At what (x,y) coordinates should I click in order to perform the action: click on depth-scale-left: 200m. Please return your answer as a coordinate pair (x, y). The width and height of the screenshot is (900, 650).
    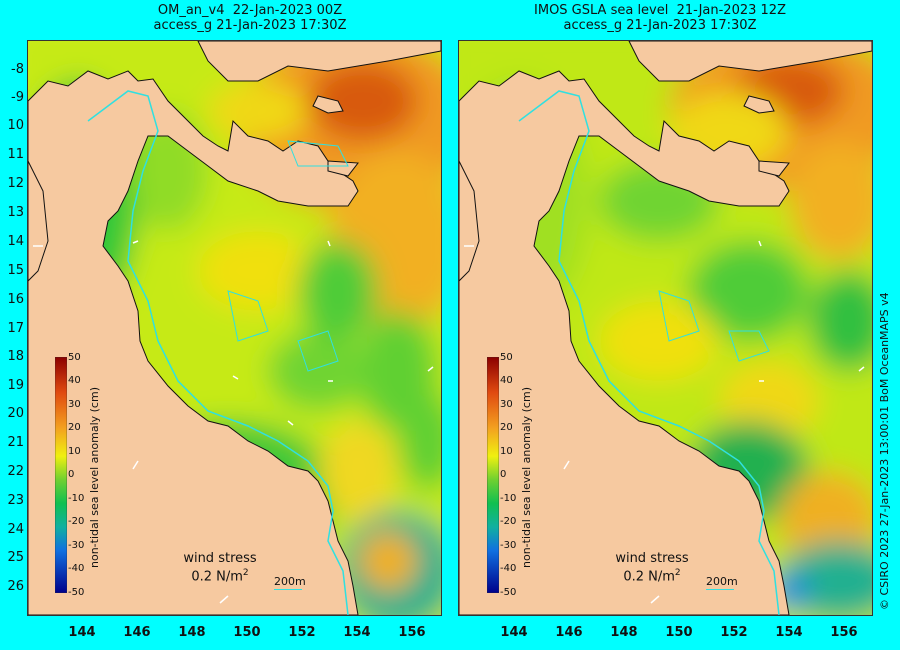
    Looking at the image, I should click on (290, 582).